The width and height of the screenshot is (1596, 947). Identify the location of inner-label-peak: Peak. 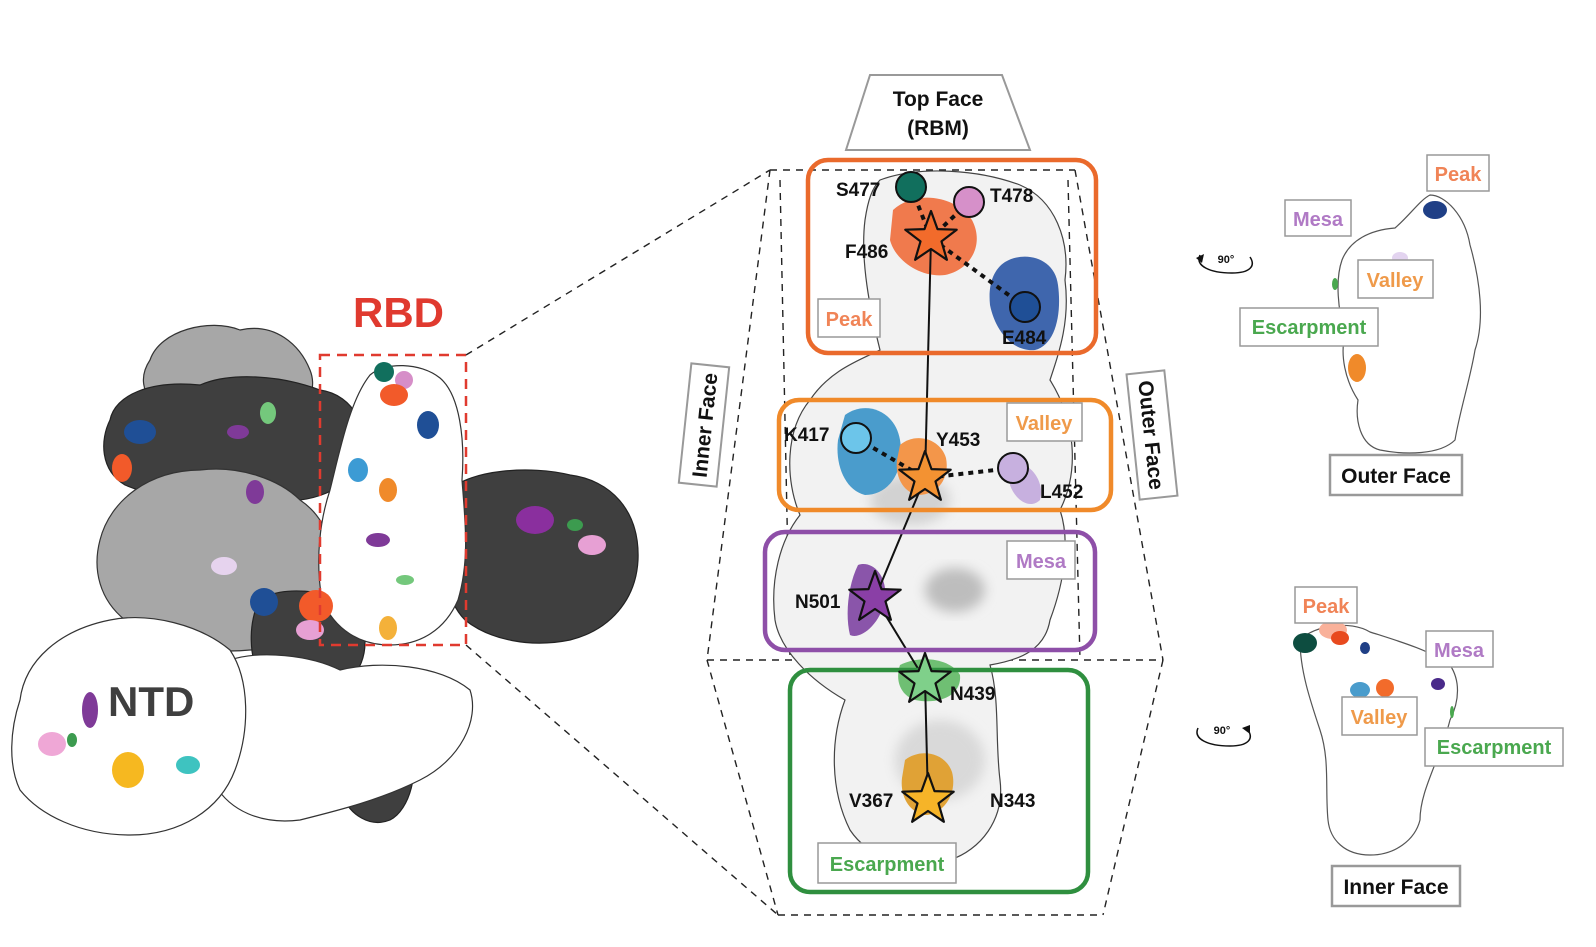
(1326, 605).